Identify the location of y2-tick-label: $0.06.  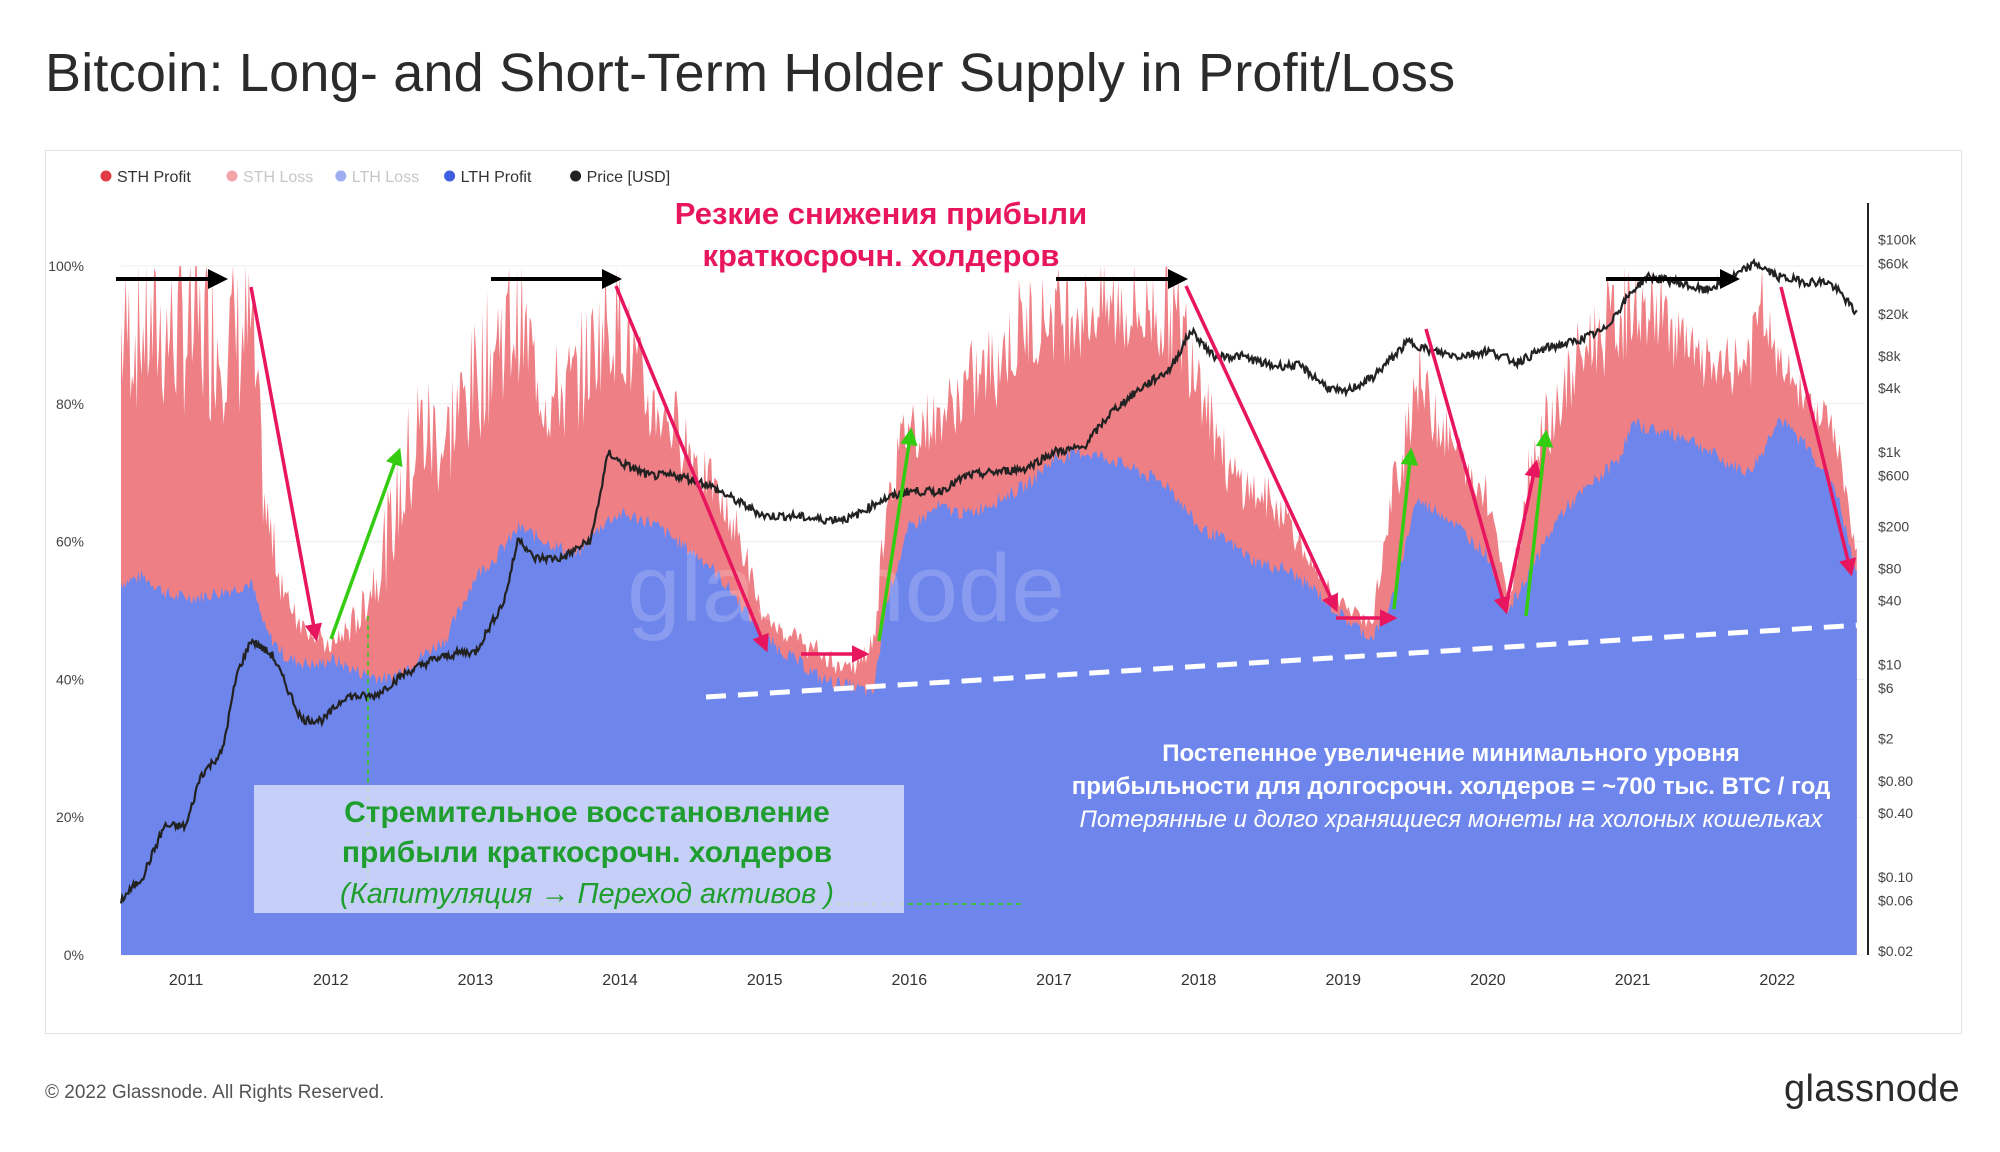
(1895, 900).